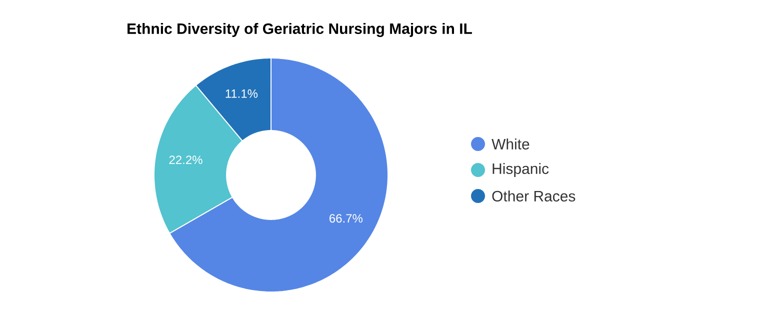 Image resolution: width=770 pixels, height=335 pixels. I want to click on legend-label: Hispanic, so click(520, 170).